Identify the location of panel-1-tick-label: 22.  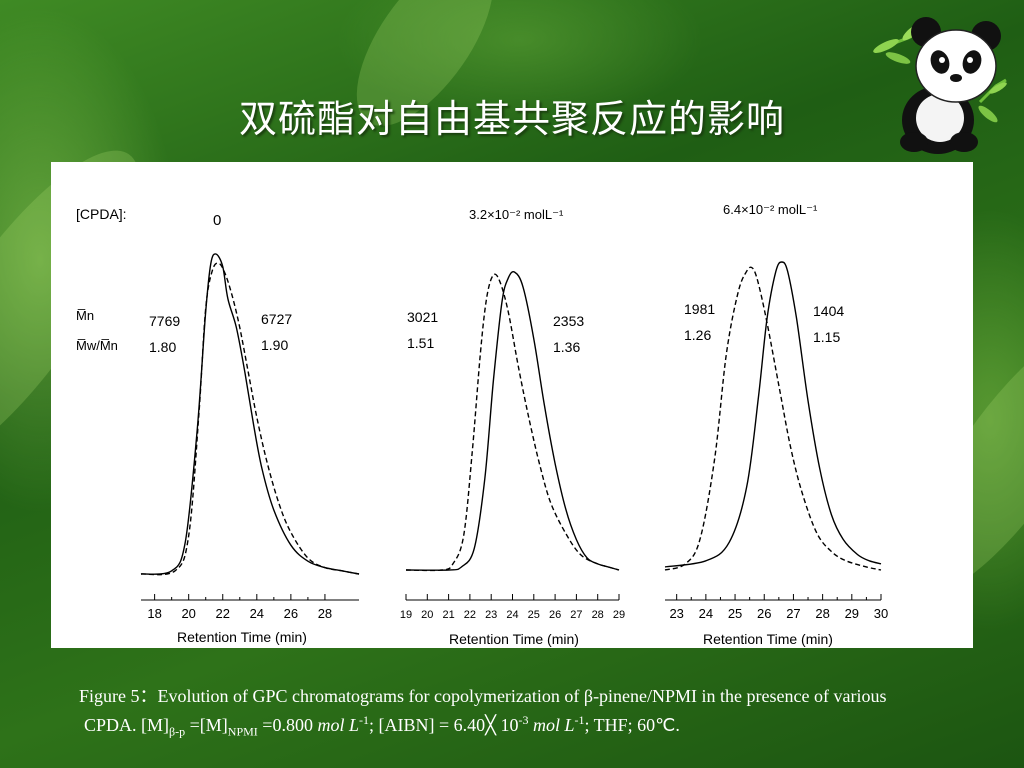
(223, 613).